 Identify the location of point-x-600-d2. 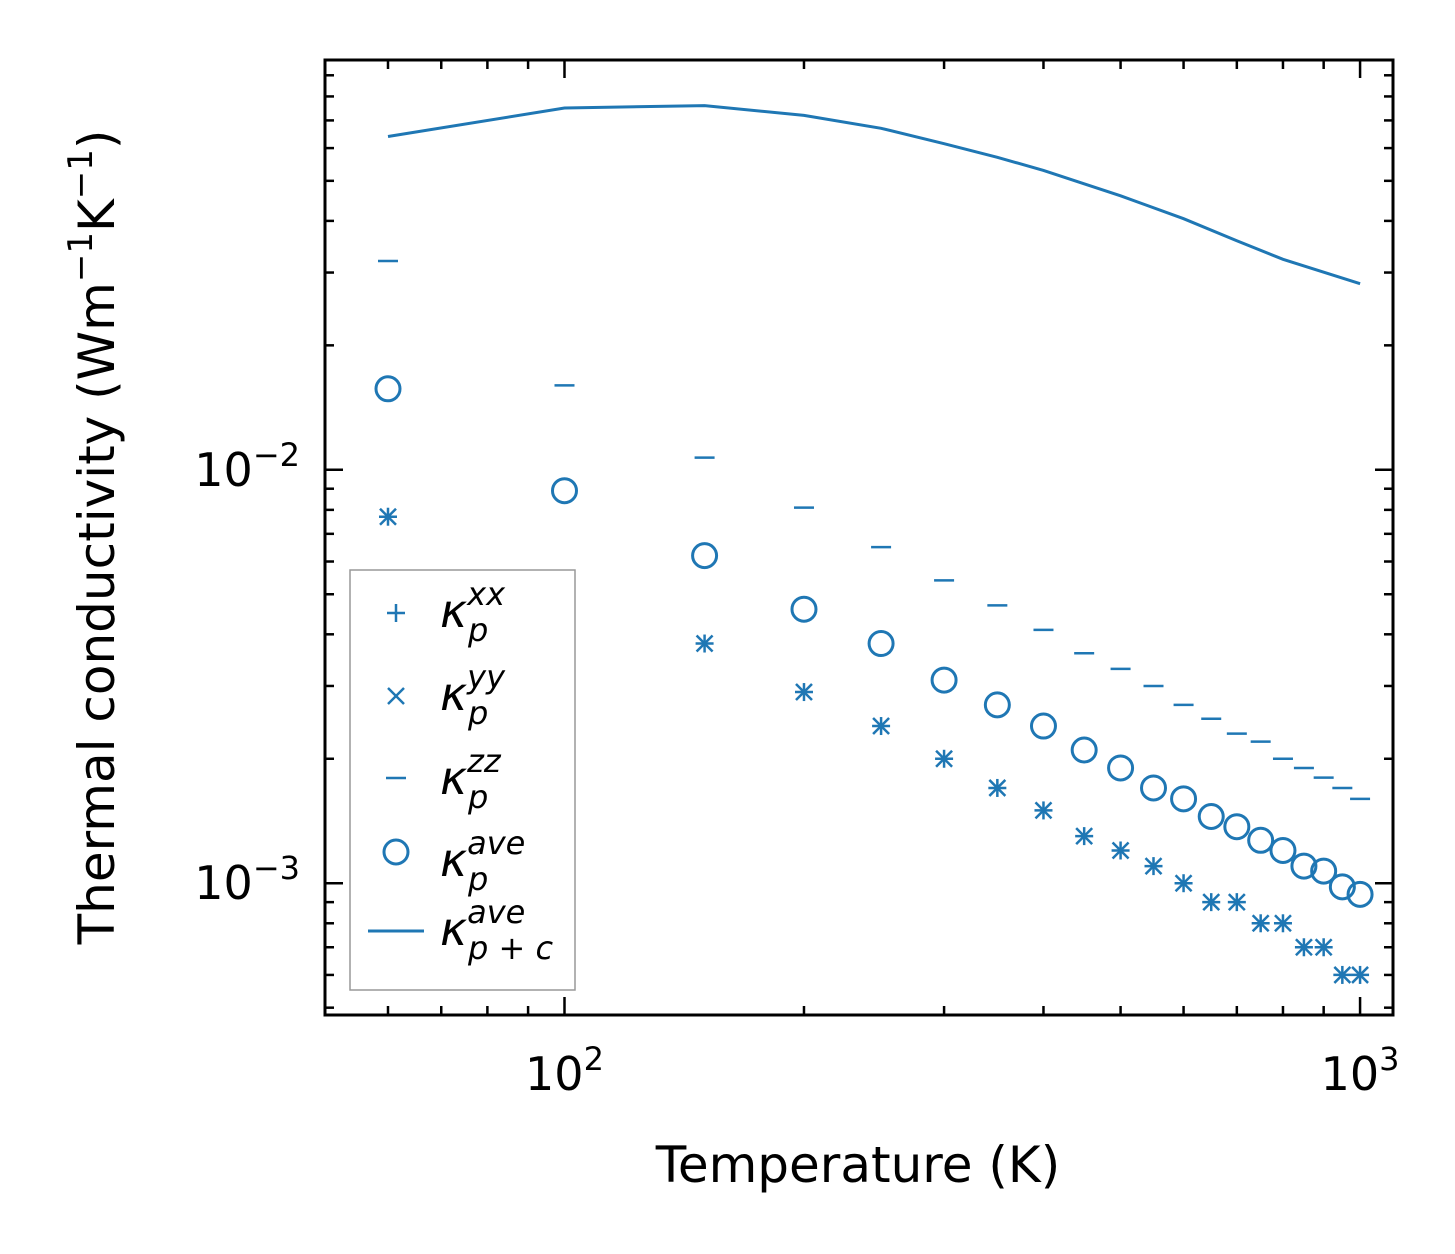
(1183, 883).